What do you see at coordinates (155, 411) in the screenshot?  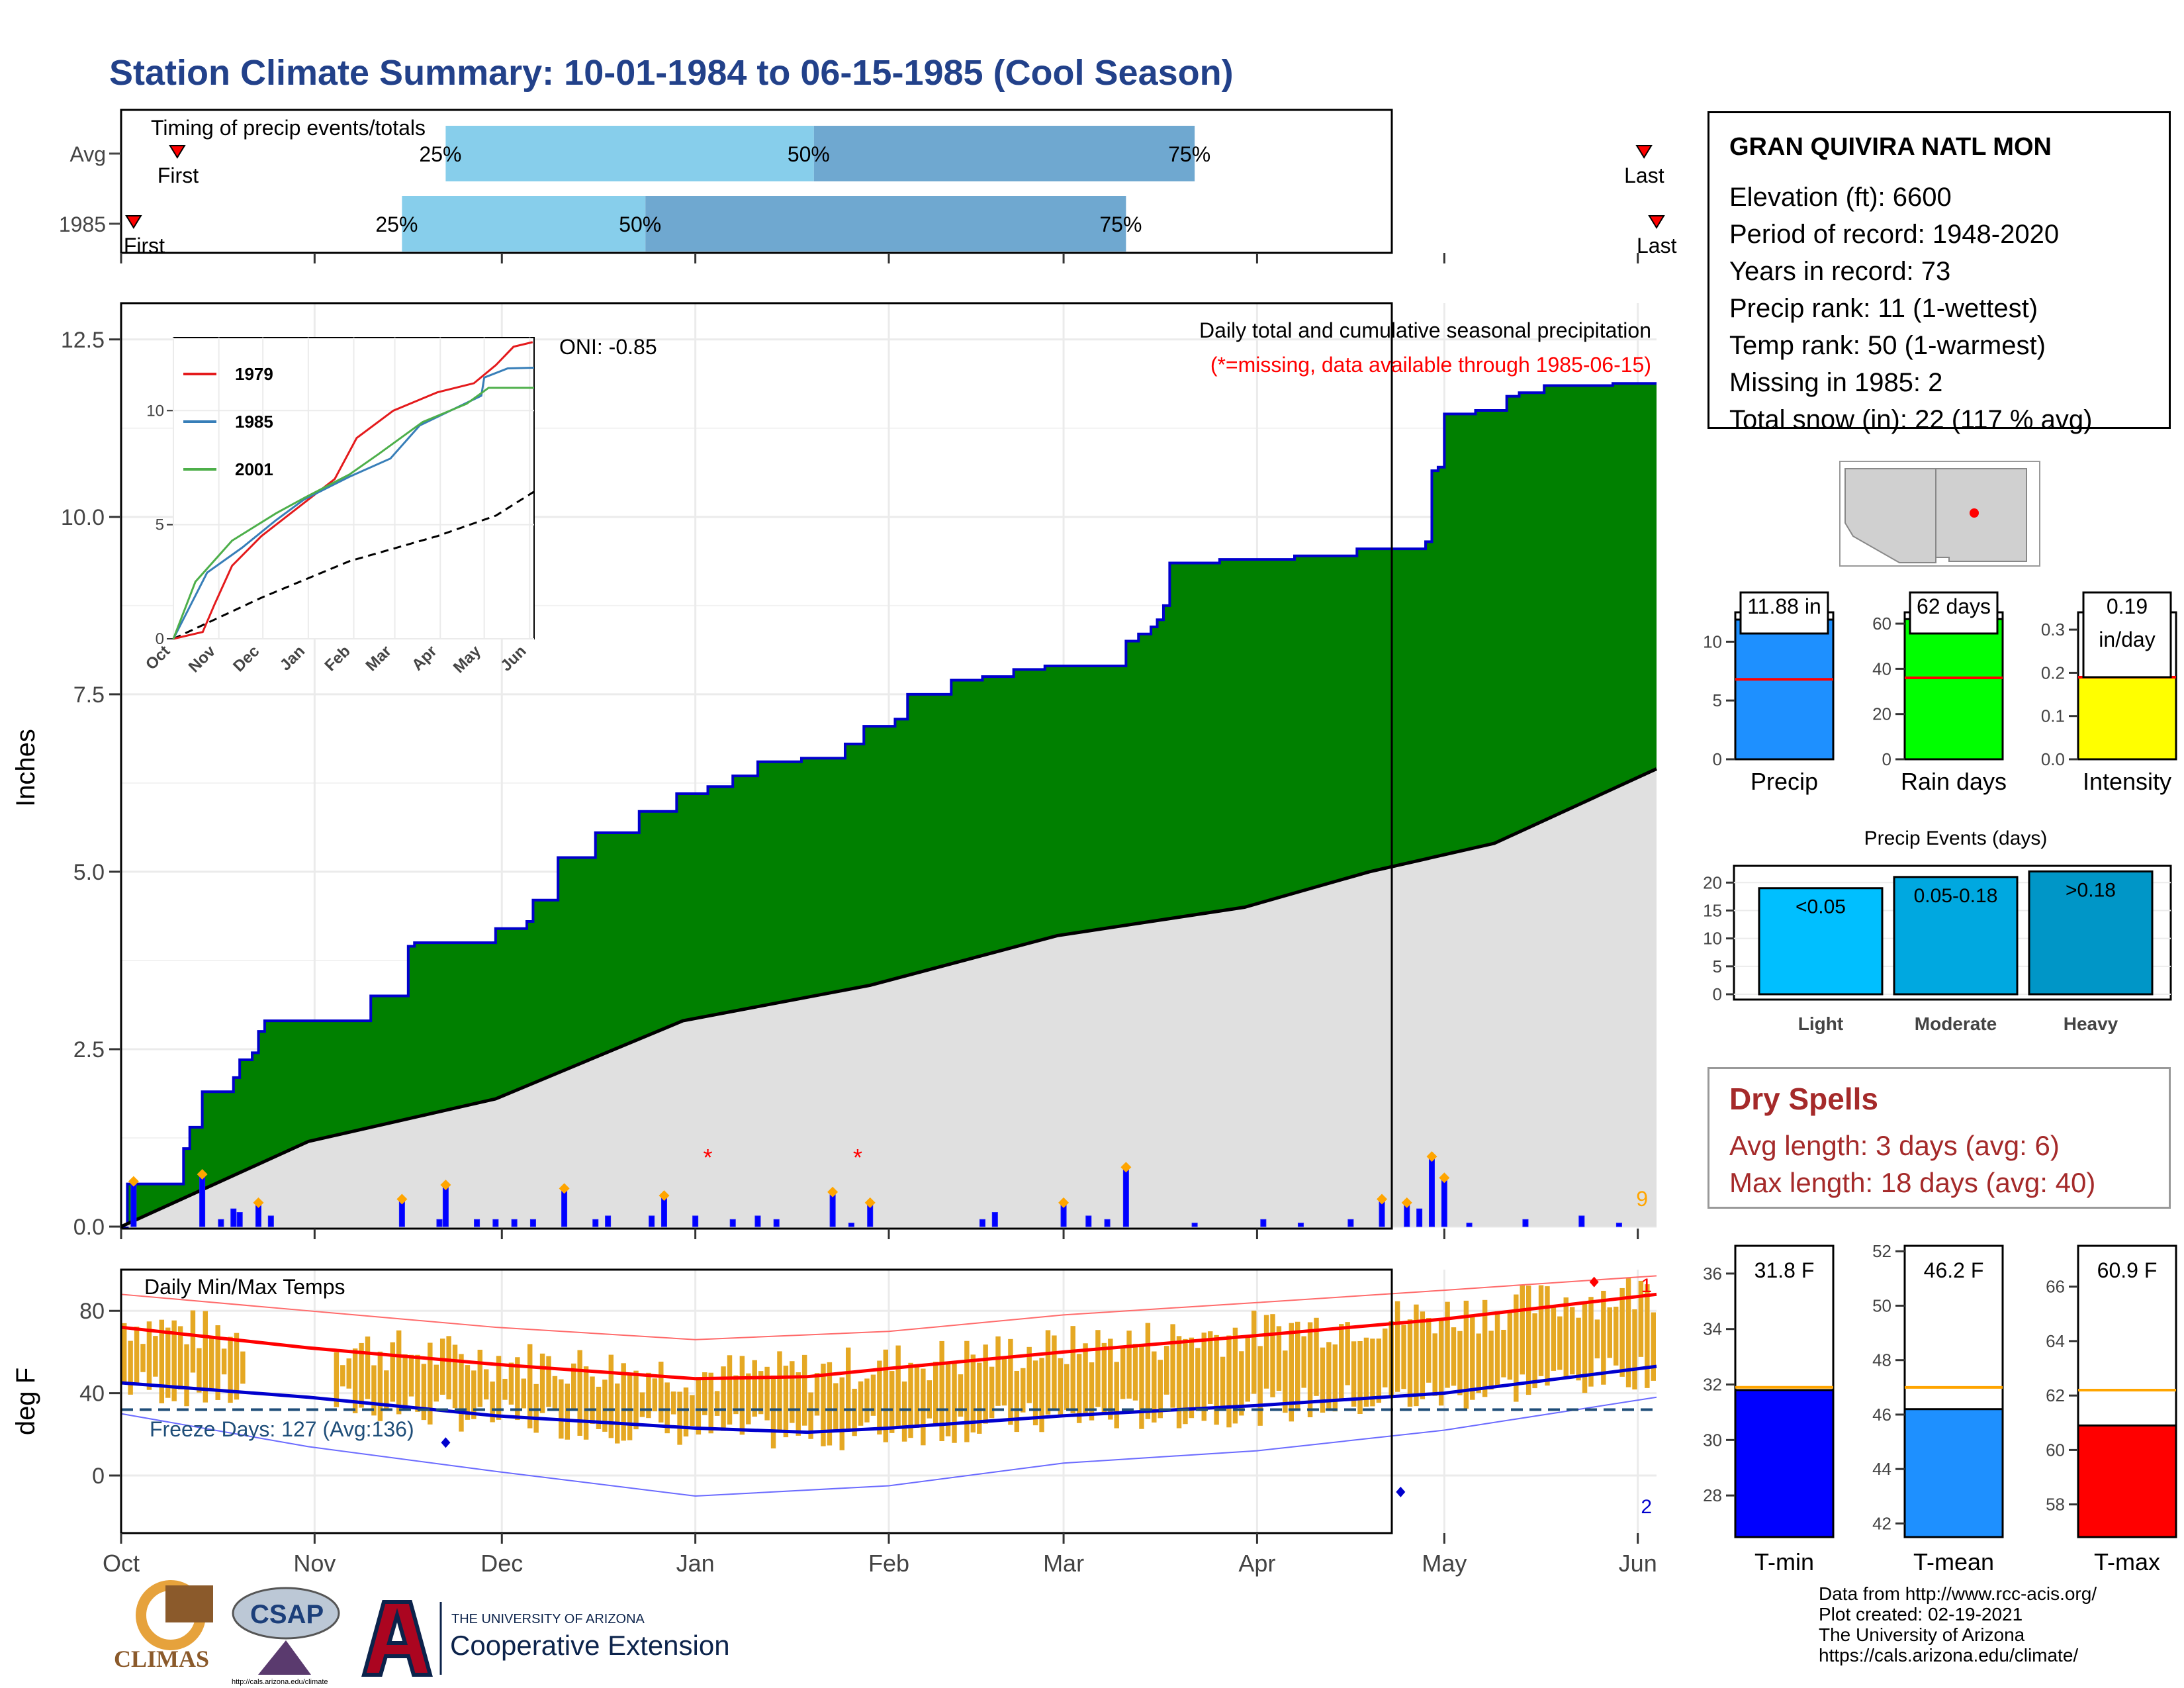 I see `inset-y-tick-label: 10` at bounding box center [155, 411].